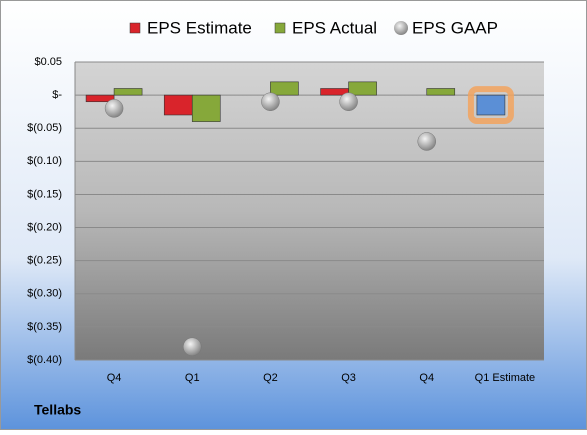  I want to click on legend-label: EPS Actual, so click(334, 27).